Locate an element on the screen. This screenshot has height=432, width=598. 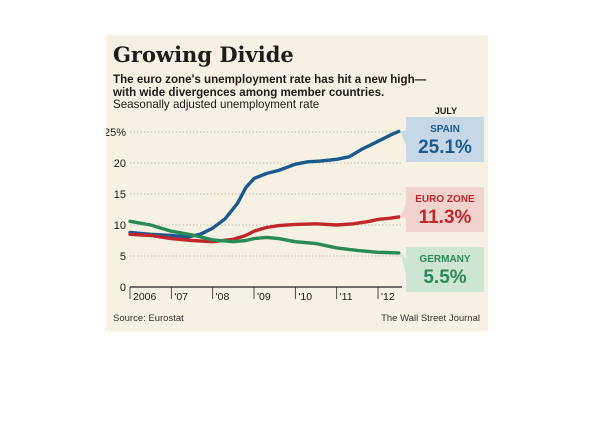
y-tick-label: 15 is located at coordinates (120, 195).